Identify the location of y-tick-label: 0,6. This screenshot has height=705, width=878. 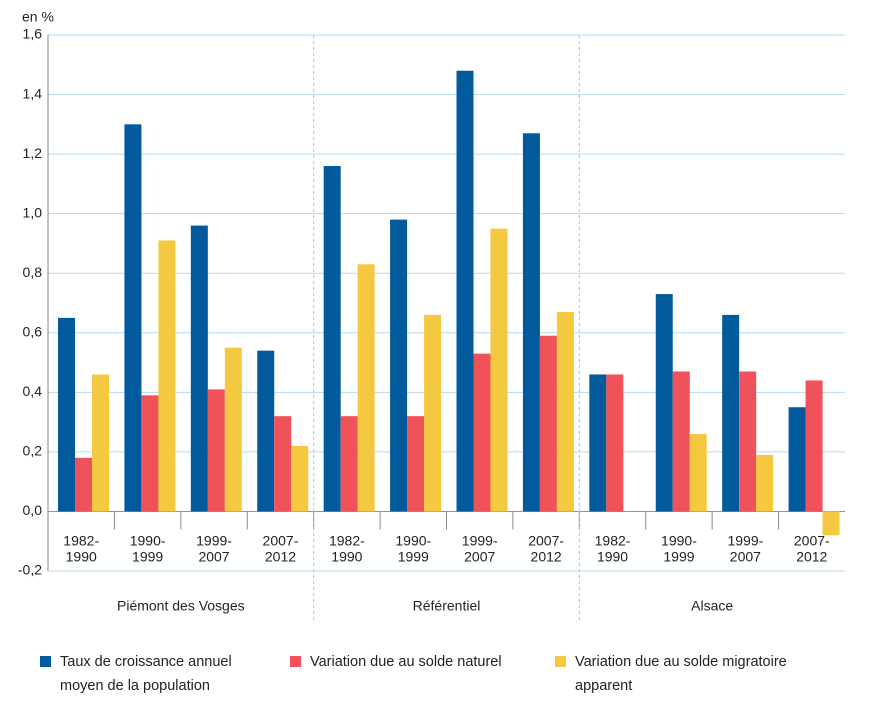
(33, 331).